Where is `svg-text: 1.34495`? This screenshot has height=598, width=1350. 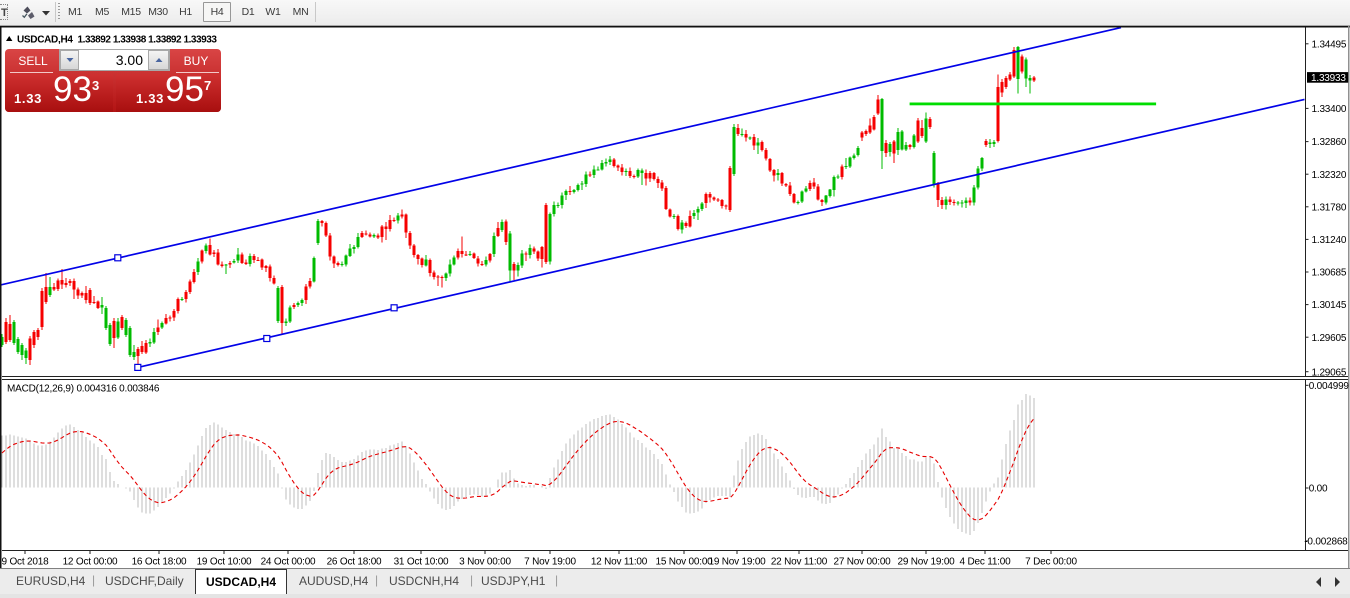 svg-text: 1.34495 is located at coordinates (1329, 44).